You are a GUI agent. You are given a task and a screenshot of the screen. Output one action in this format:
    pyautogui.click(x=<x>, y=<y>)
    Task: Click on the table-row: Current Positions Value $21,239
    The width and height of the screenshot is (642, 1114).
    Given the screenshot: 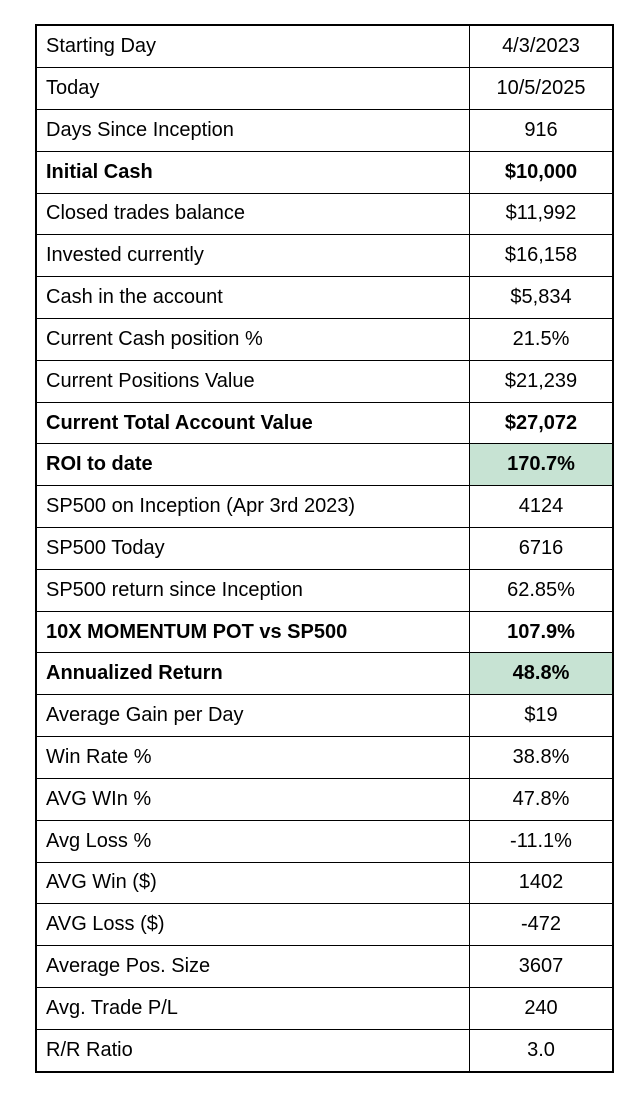 What is the action you would take?
    pyautogui.click(x=324, y=381)
    